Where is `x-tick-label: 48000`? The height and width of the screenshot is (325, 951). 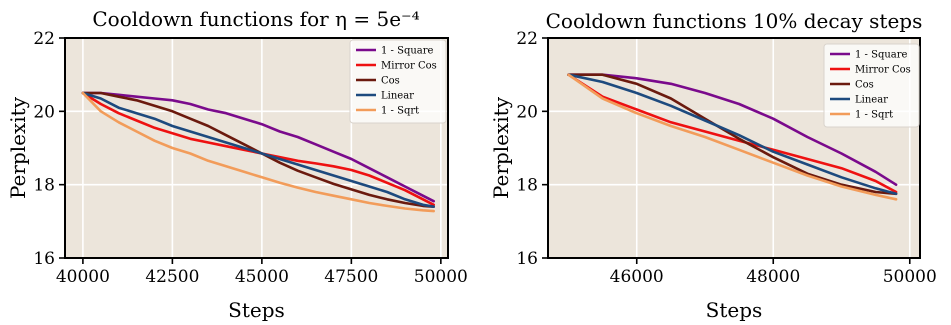
x-tick-label: 48000 is located at coordinates (773, 277).